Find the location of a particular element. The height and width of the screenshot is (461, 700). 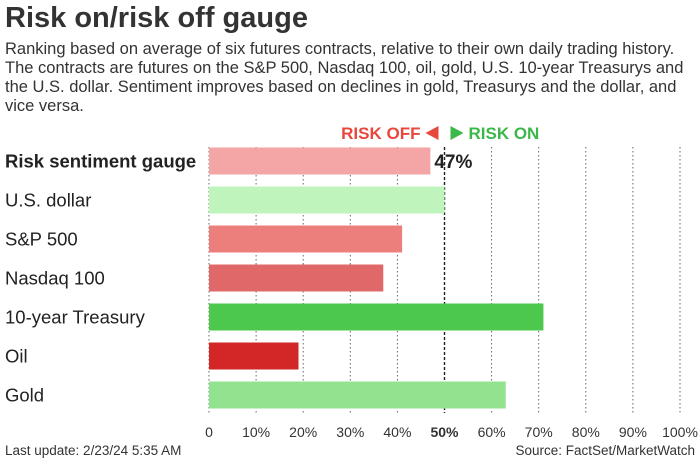

category-label: Nasdaq 100 is located at coordinates (55, 278).